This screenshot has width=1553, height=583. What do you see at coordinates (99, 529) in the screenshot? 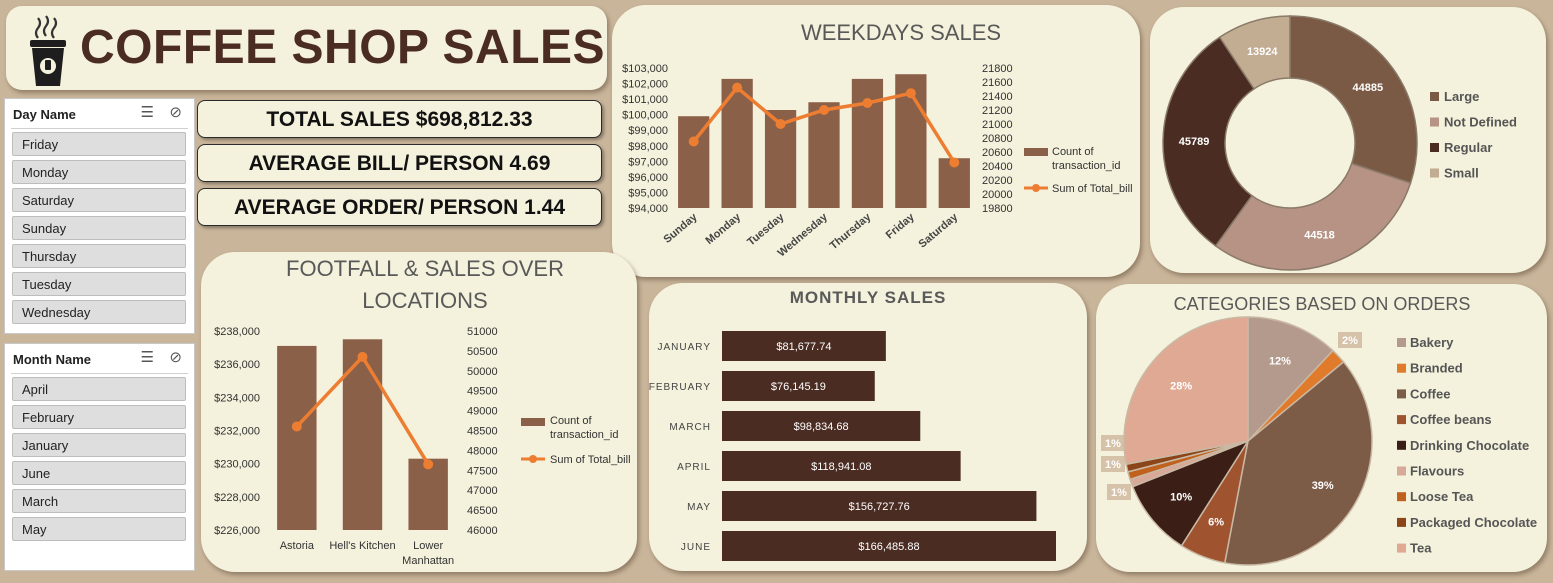
I see `slicer-item-may: May` at bounding box center [99, 529].